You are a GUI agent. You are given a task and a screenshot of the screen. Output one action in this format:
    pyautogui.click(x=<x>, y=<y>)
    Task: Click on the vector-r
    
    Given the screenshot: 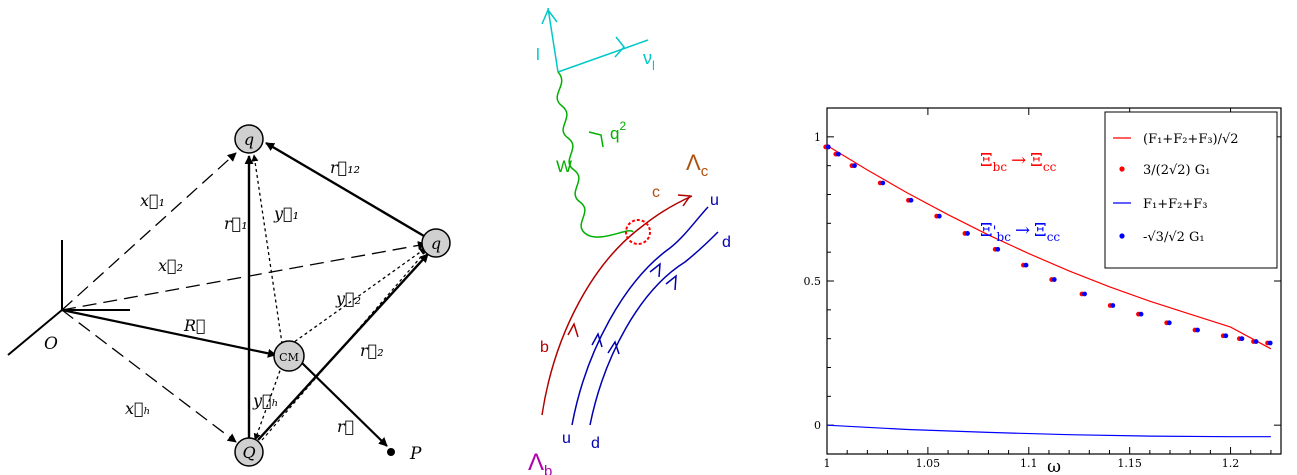 What is the action you would take?
    pyautogui.click(x=344, y=404)
    